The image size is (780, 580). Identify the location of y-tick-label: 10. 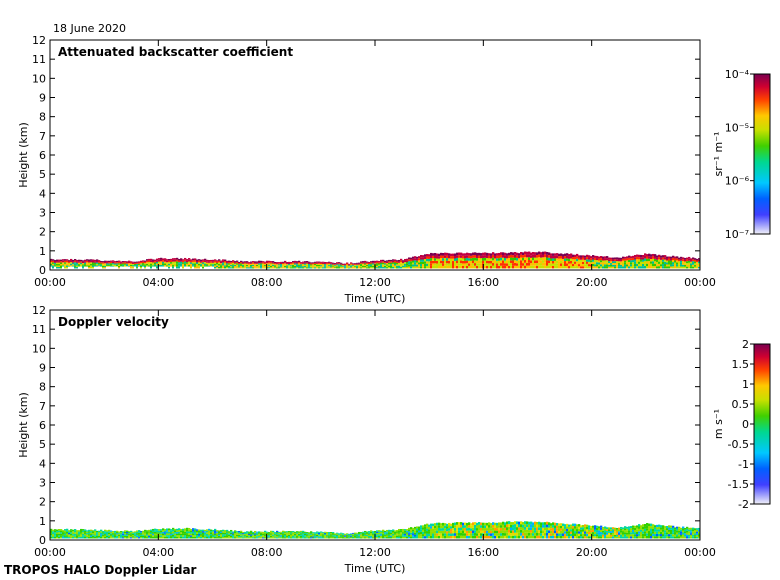
(39, 78).